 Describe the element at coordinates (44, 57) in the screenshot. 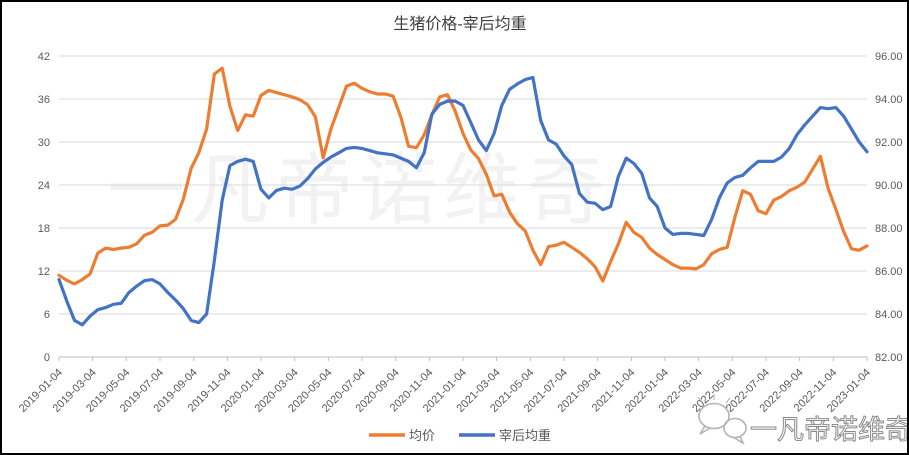

I see `y-tick-label-left: 42` at that location.